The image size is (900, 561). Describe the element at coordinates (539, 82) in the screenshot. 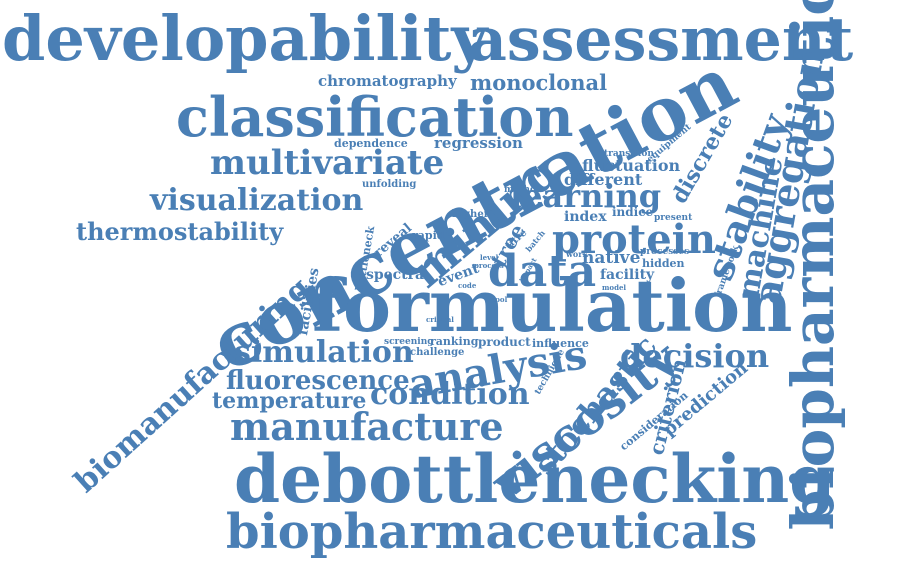

I see `word-monoclonal: monoclonal` at that location.